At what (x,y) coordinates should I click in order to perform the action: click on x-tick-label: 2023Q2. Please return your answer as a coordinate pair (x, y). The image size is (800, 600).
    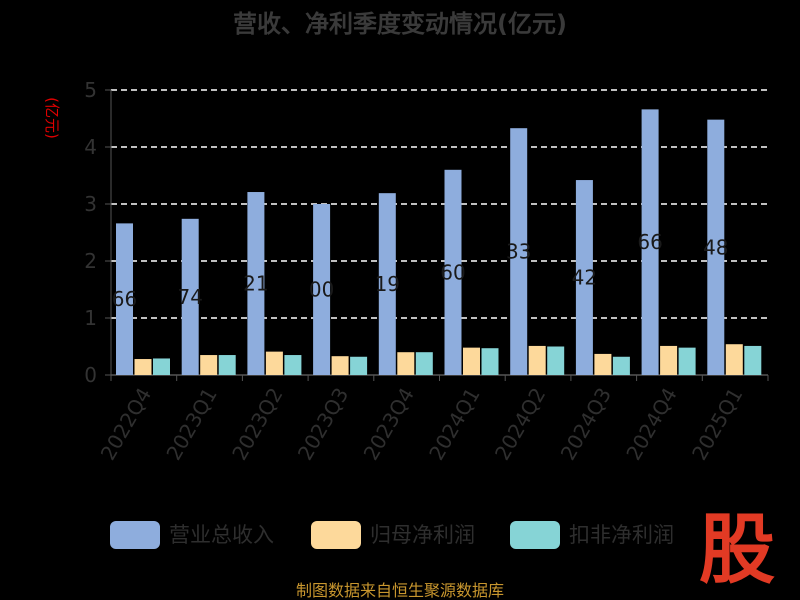
    Looking at the image, I should click on (257, 424).